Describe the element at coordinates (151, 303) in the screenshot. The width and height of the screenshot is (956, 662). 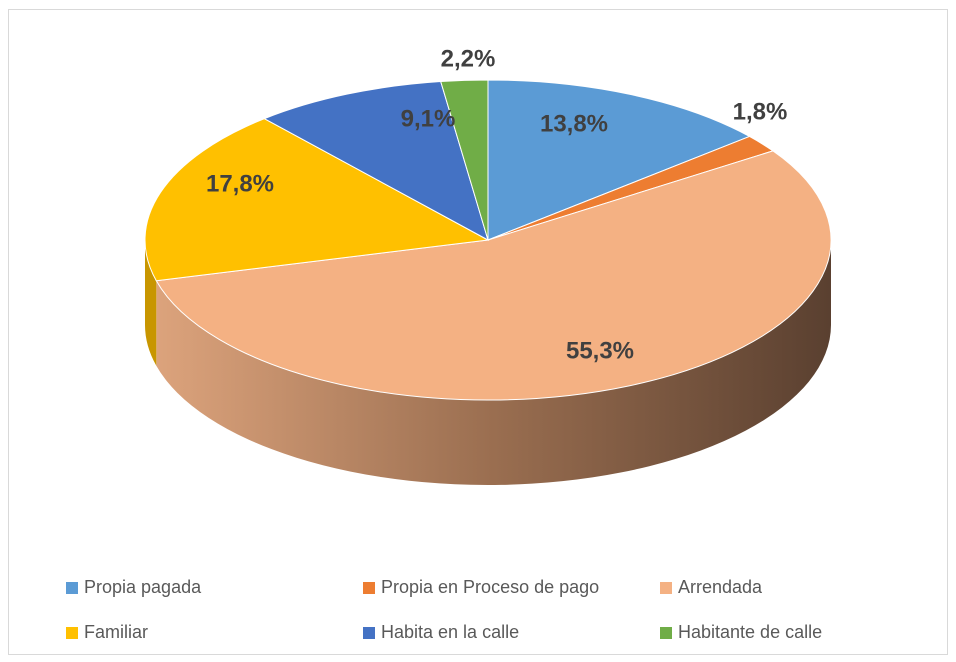
I see `slice-side` at that location.